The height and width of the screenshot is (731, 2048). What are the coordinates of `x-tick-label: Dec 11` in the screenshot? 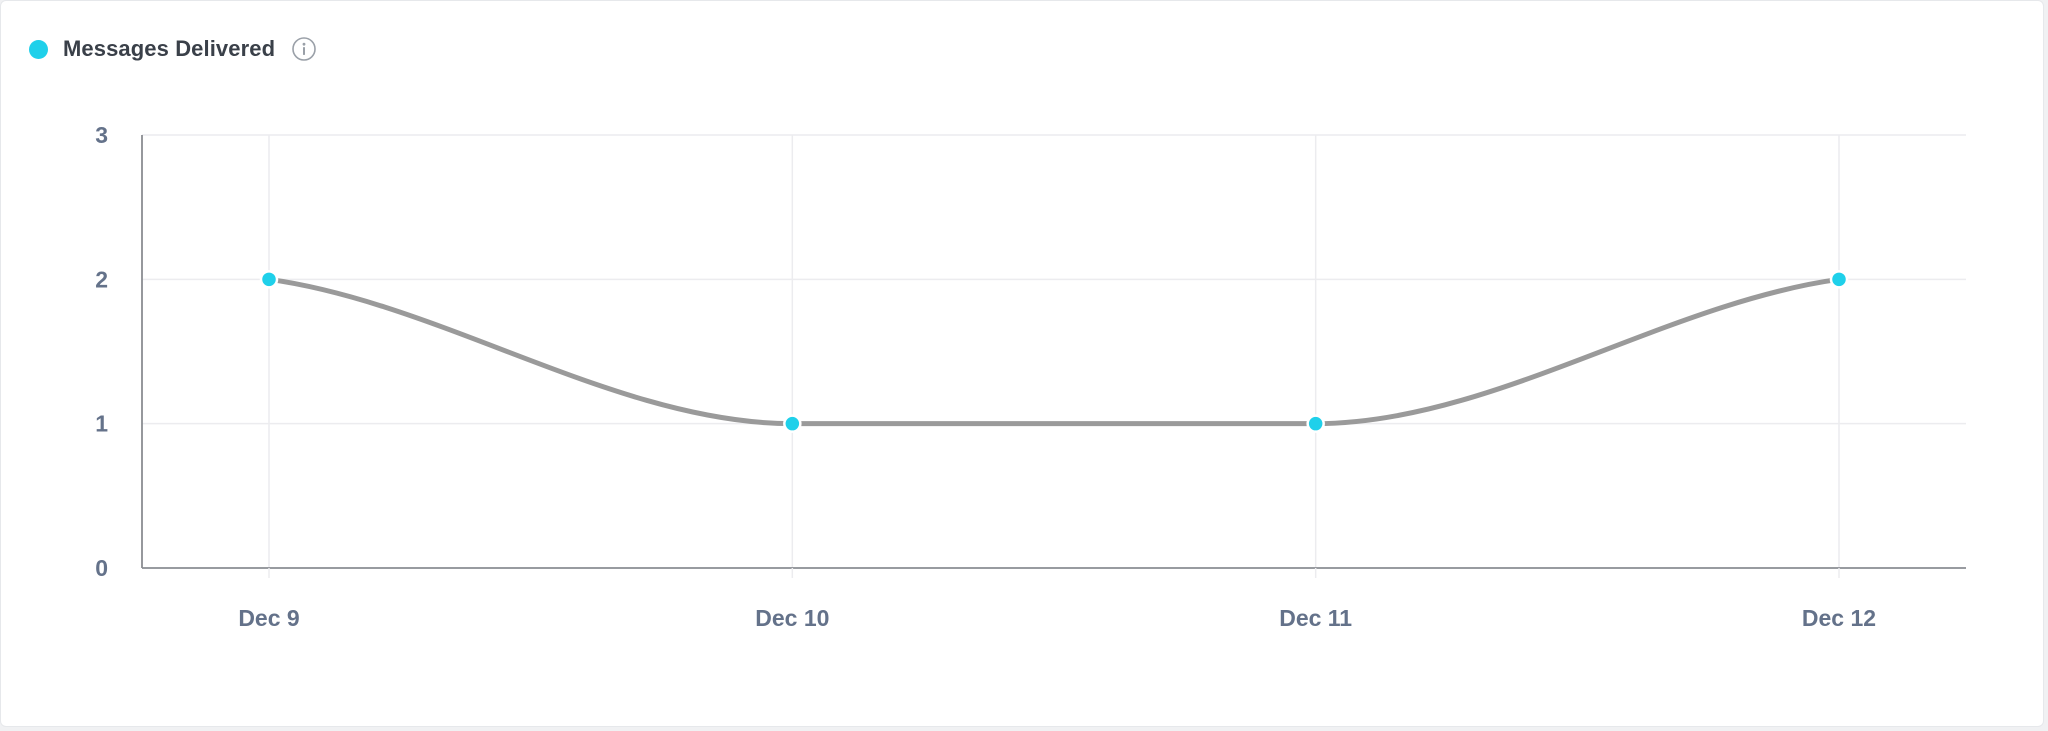 It's located at (1315, 618).